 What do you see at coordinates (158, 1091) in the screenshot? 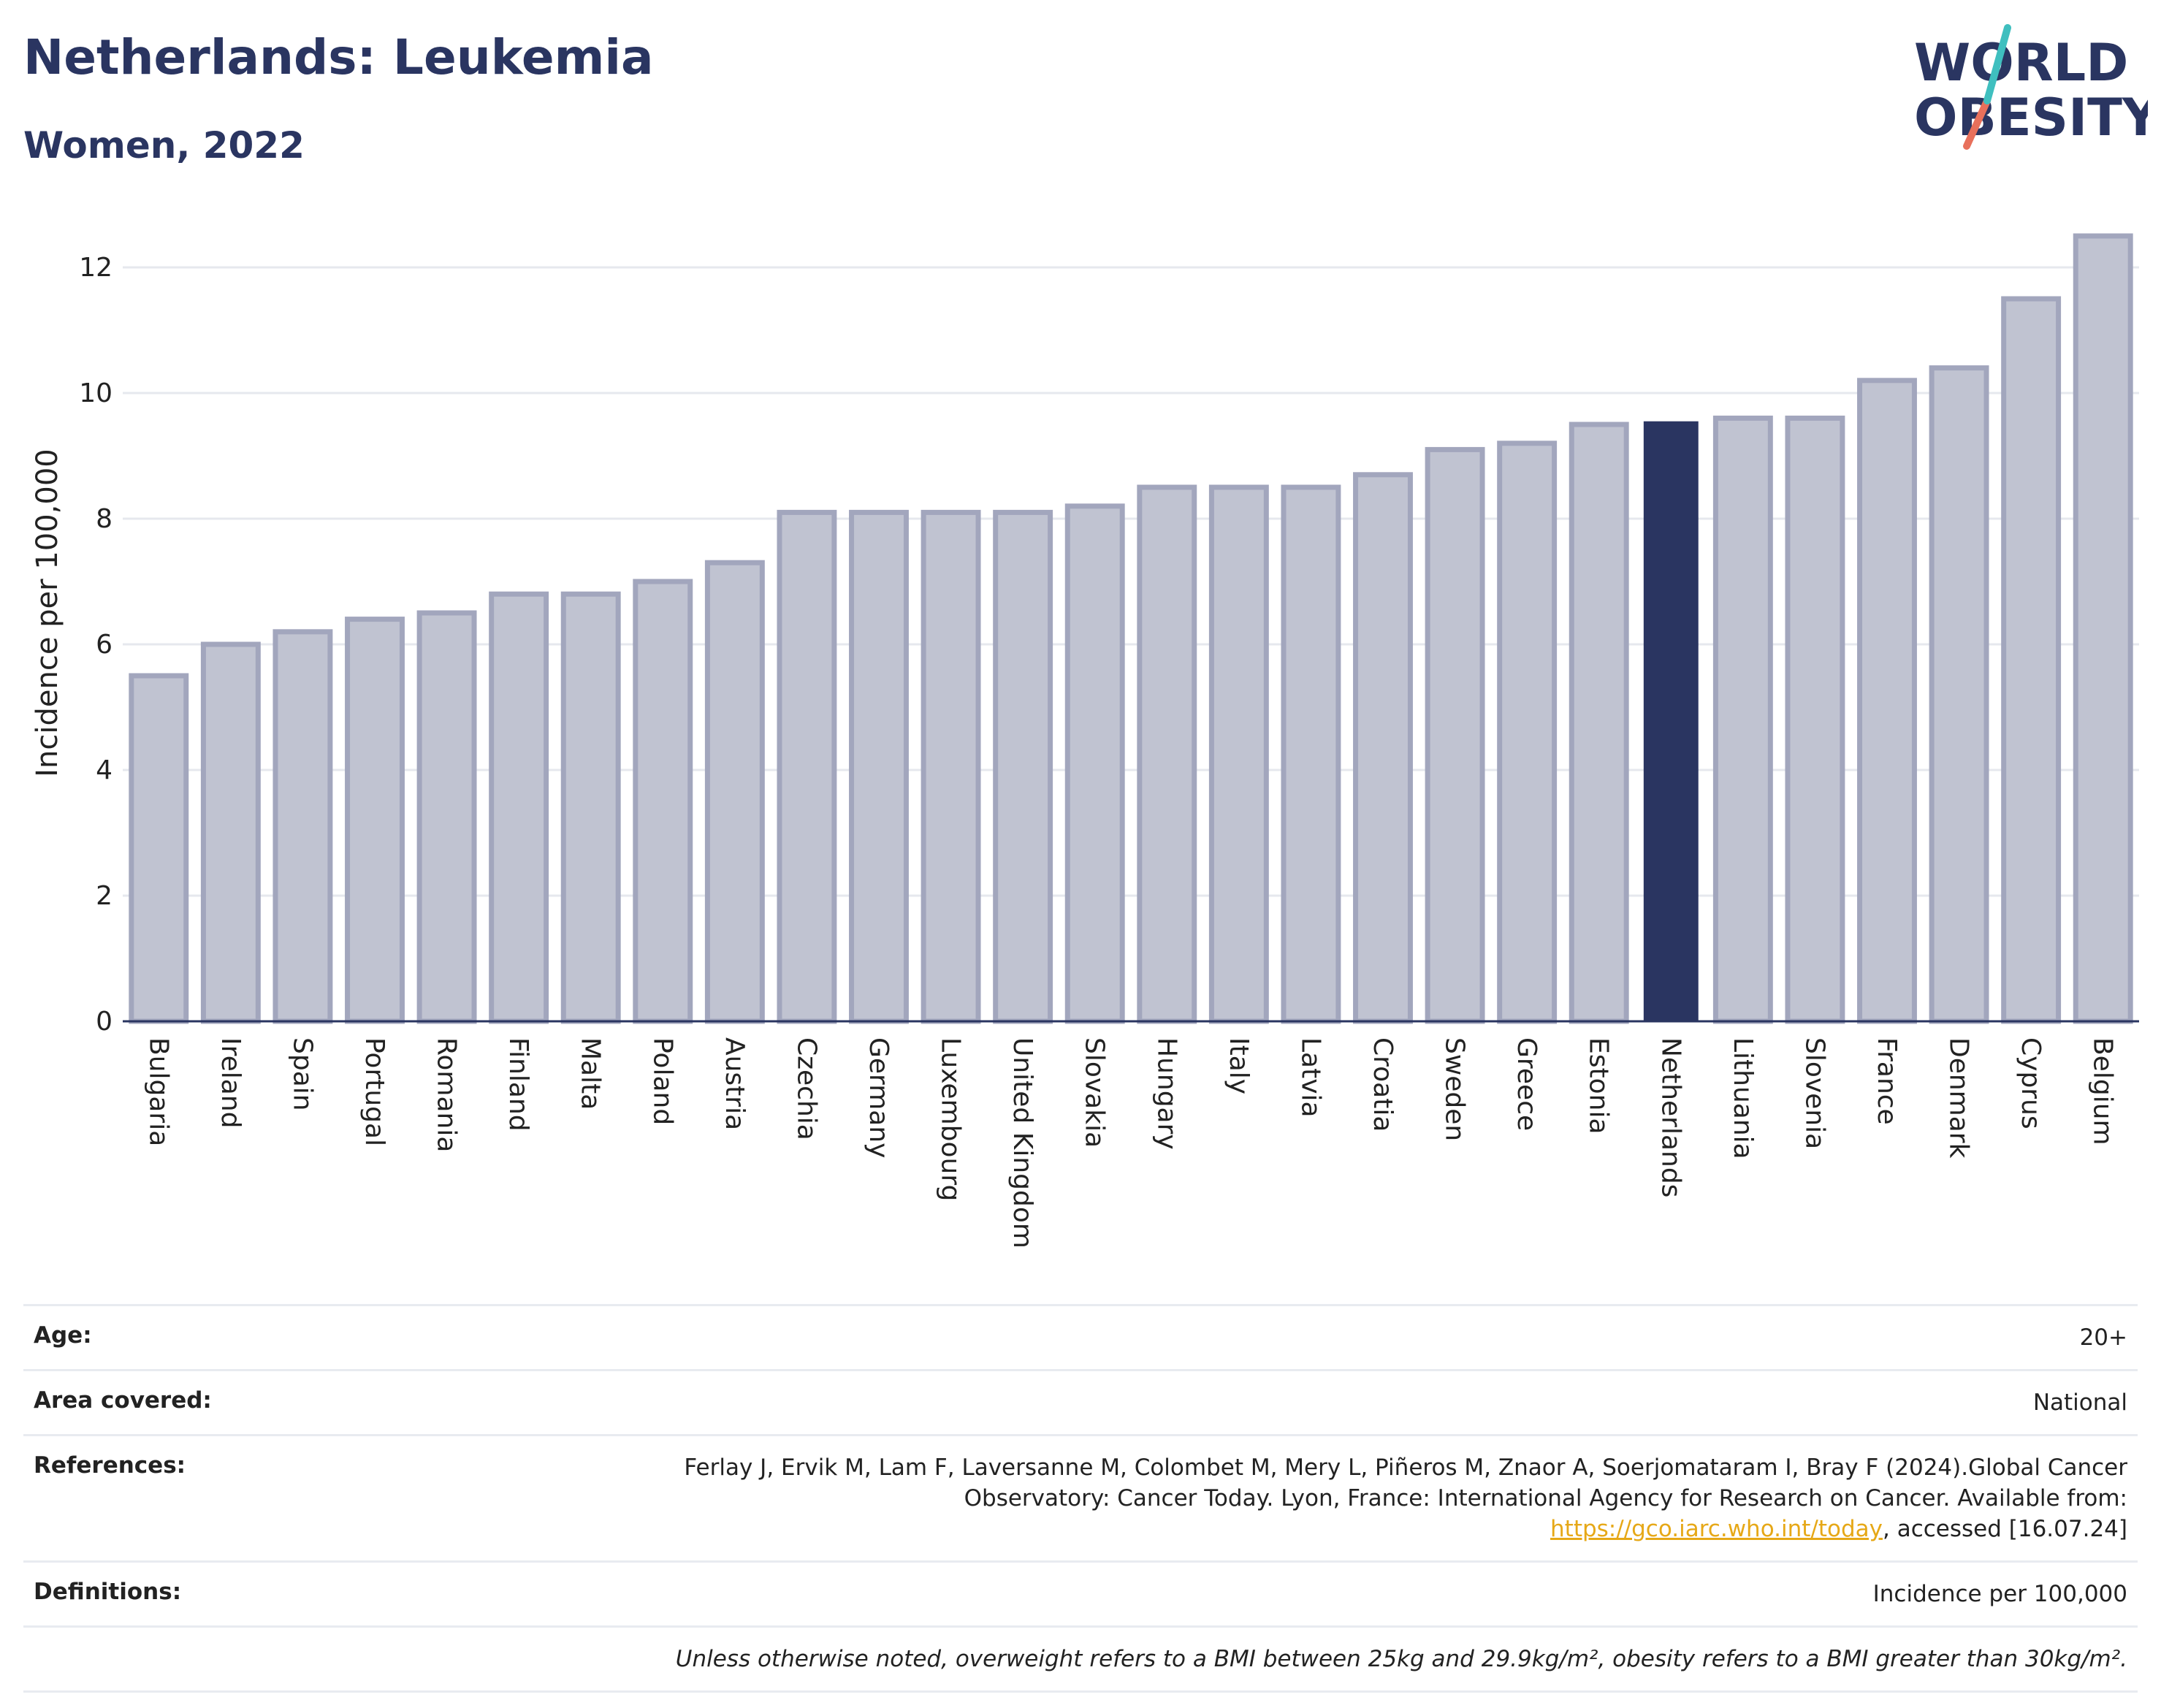
I see `x-tick-label: Bulgaria` at bounding box center [158, 1091].